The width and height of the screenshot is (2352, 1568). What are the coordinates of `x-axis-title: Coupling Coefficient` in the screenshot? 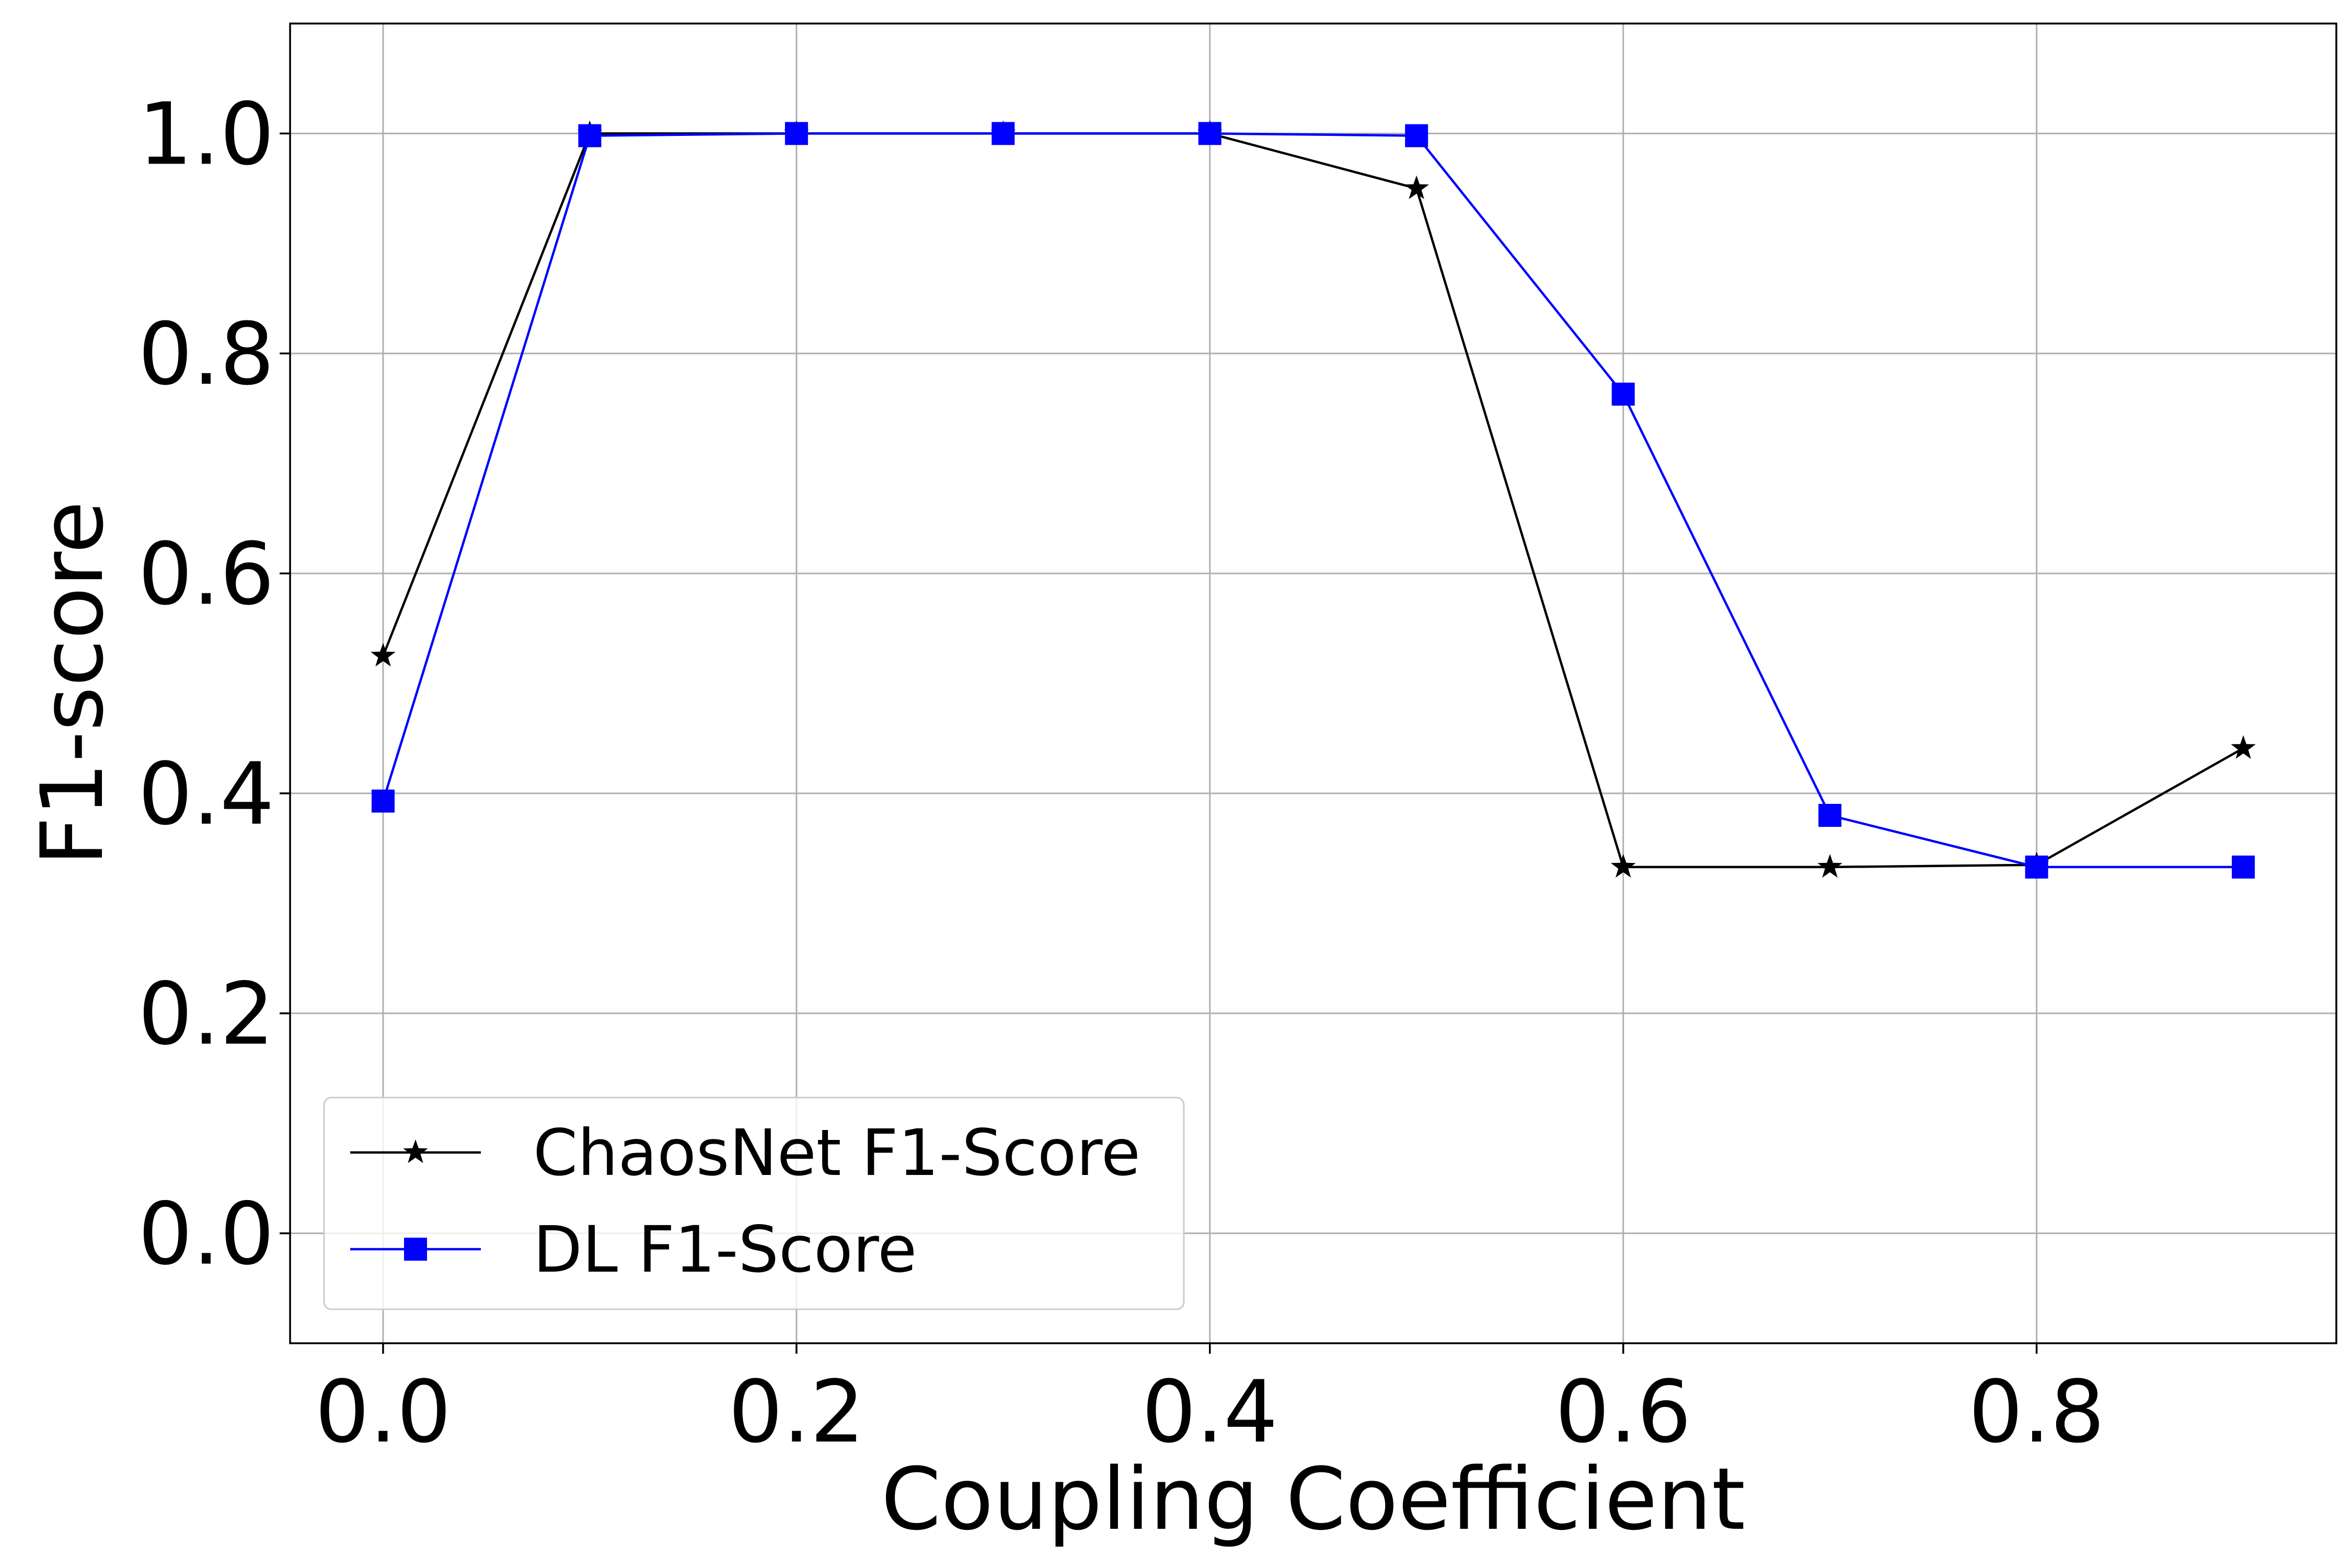 It's located at (1313, 1499).